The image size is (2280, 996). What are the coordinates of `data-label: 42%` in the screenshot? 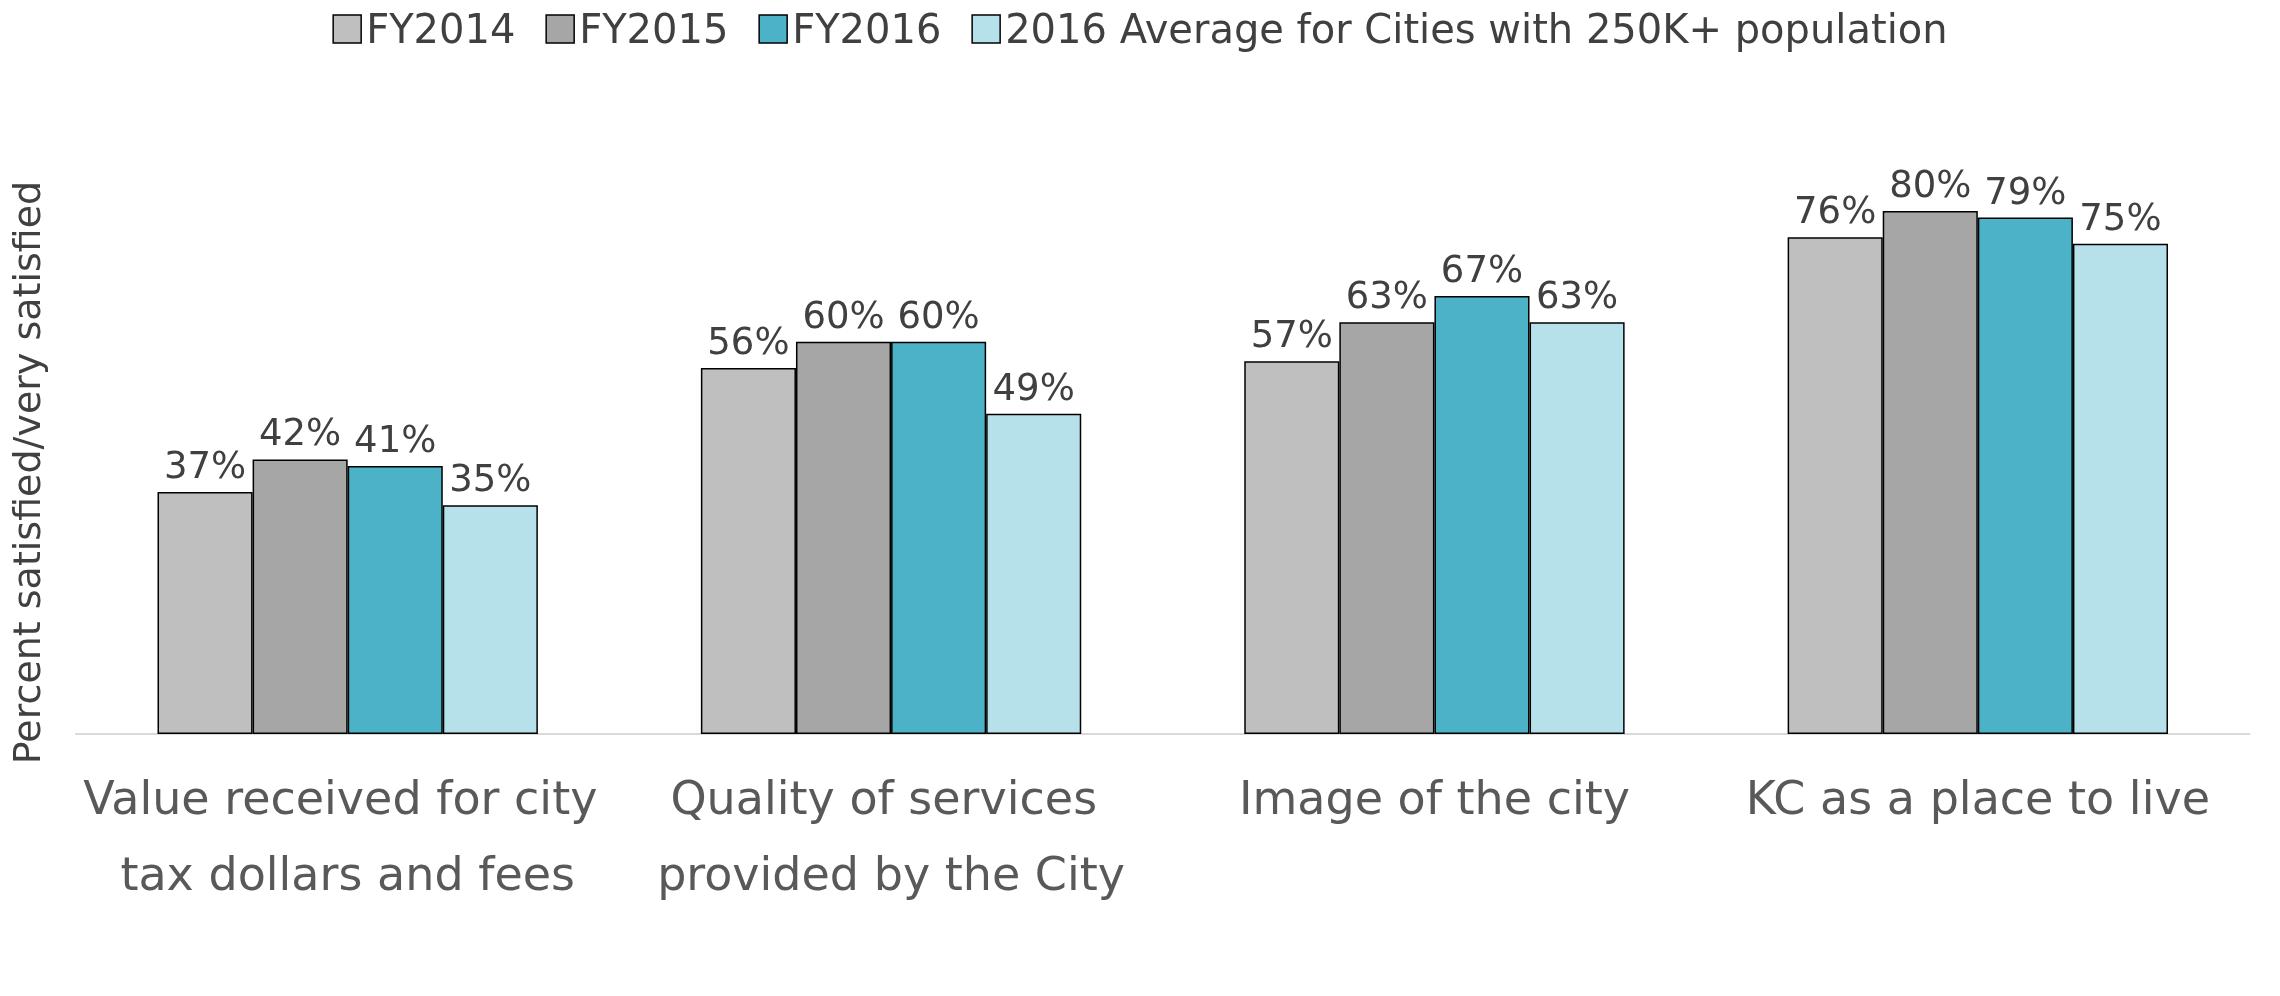 It's located at (300, 433).